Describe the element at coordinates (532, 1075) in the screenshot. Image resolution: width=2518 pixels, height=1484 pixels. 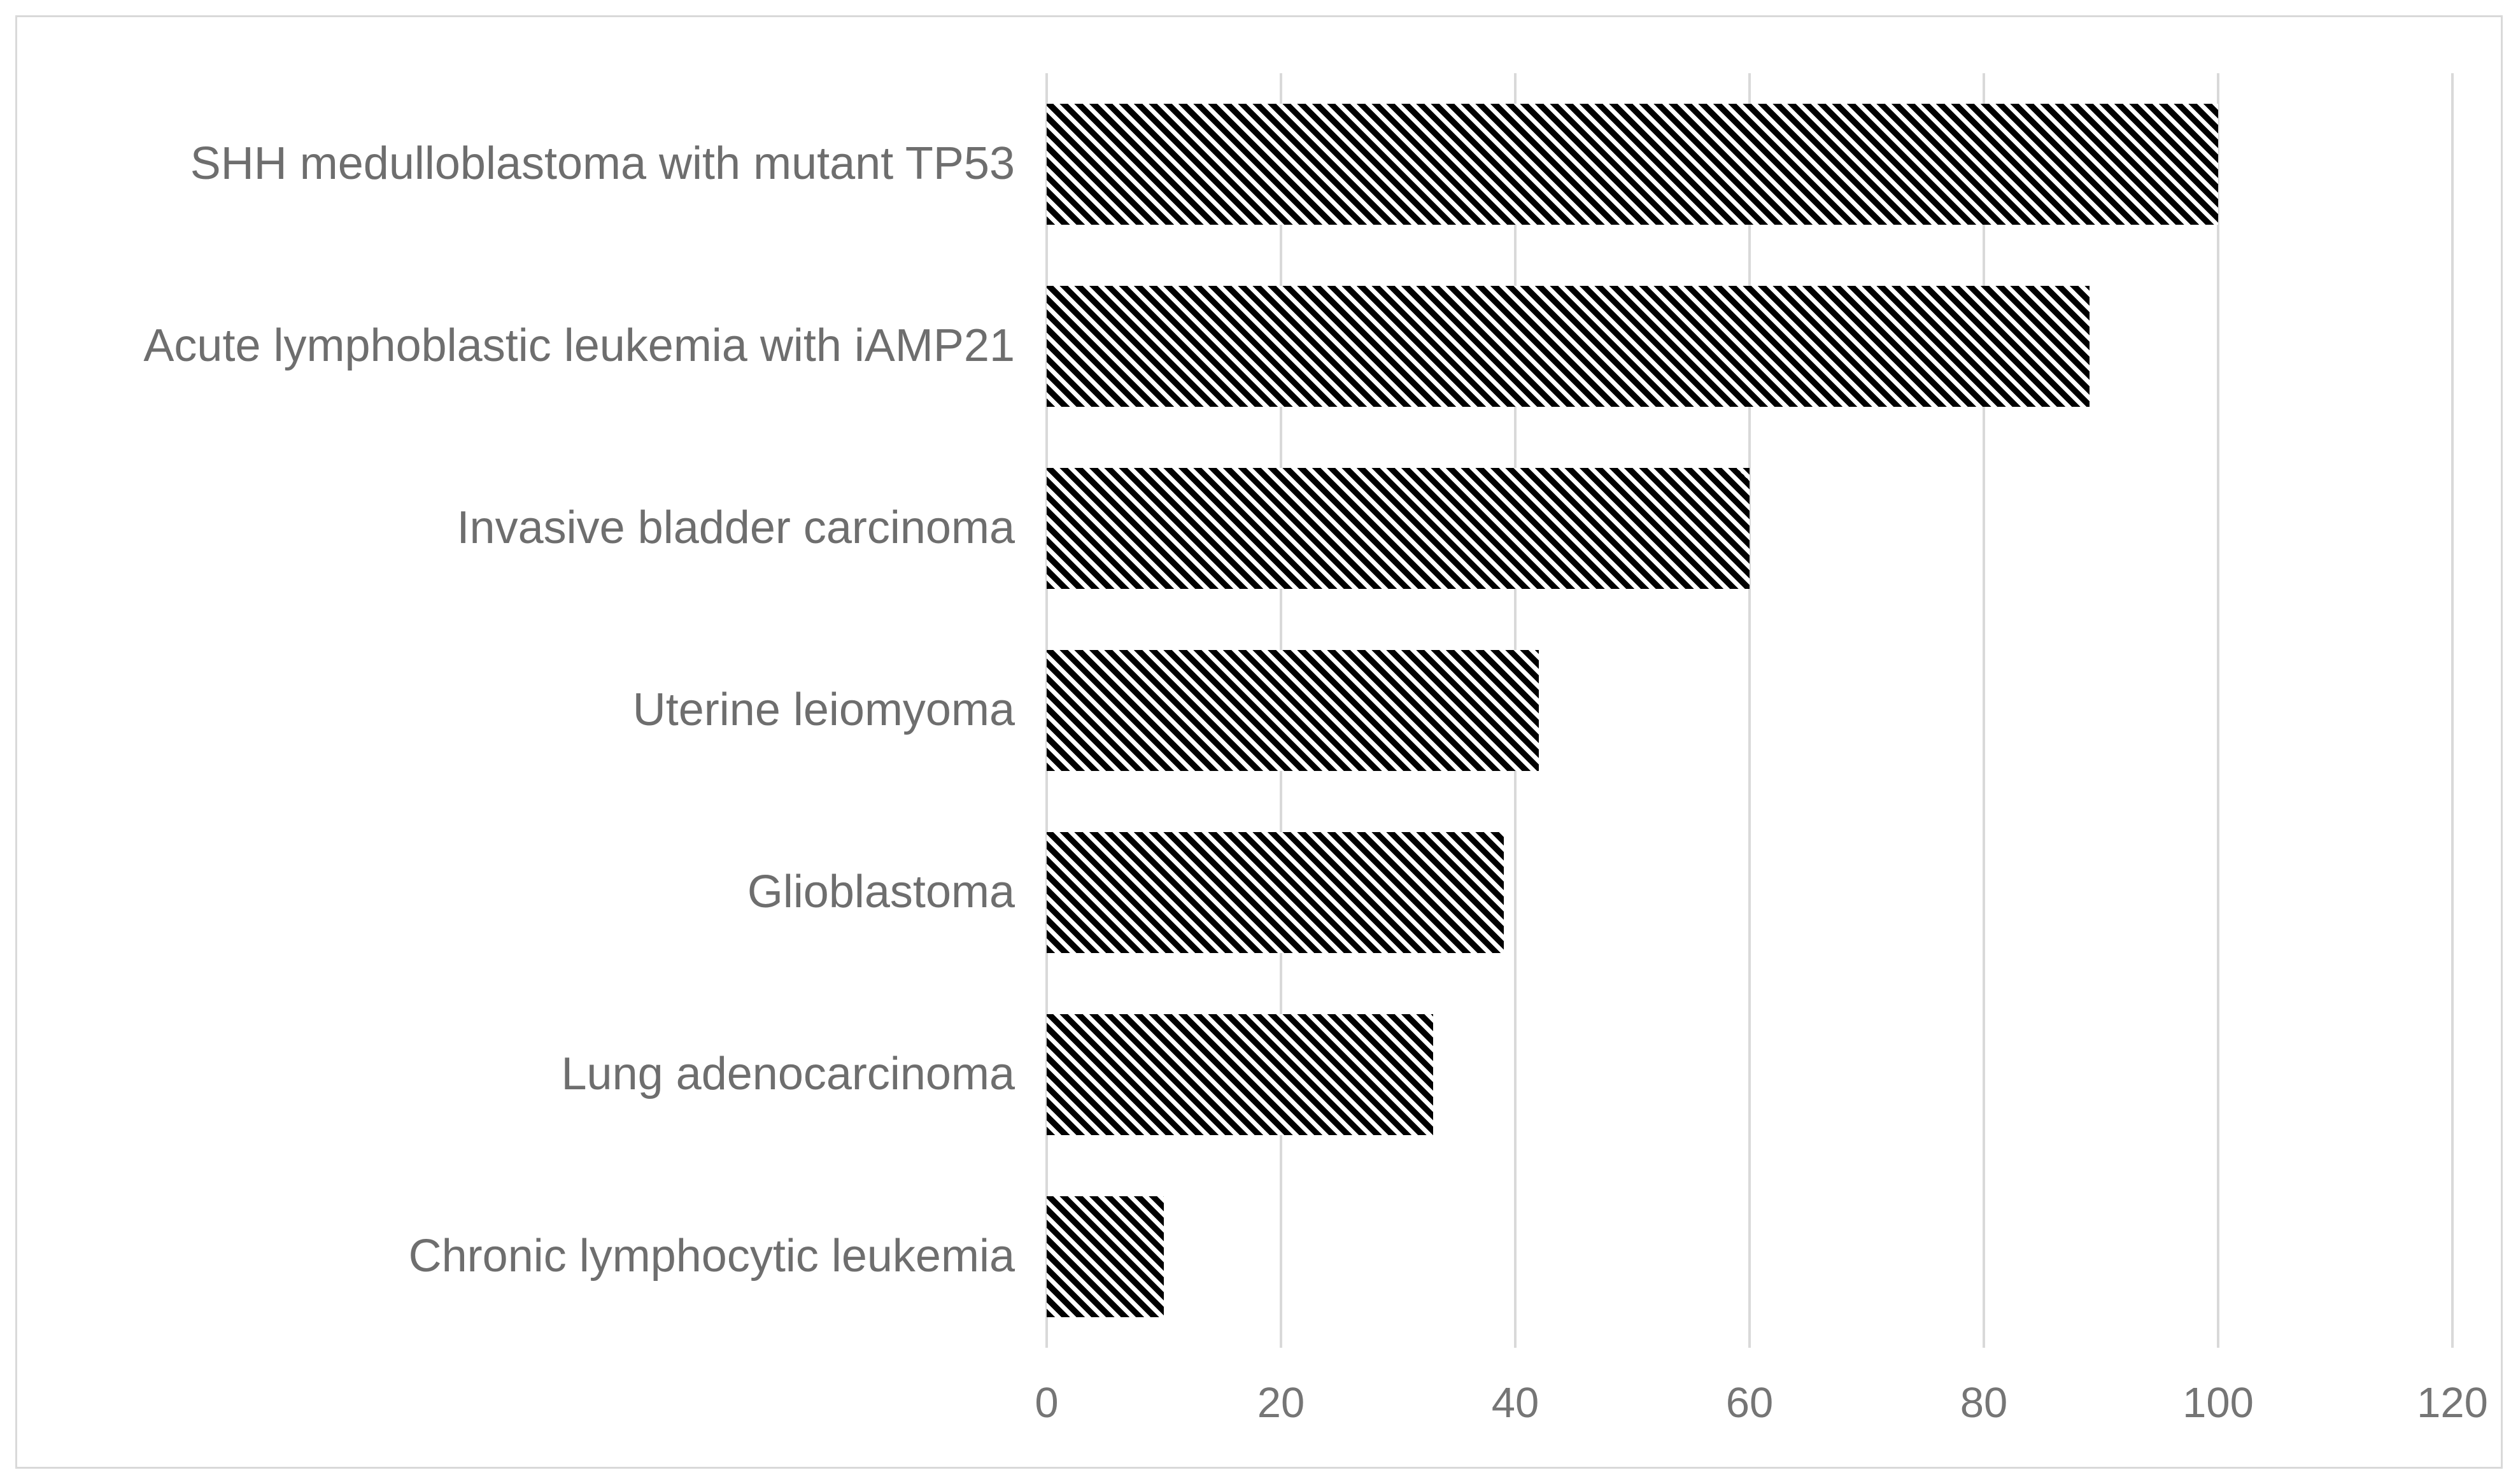
I see `label-row: Lung adenocarcinoma` at that location.